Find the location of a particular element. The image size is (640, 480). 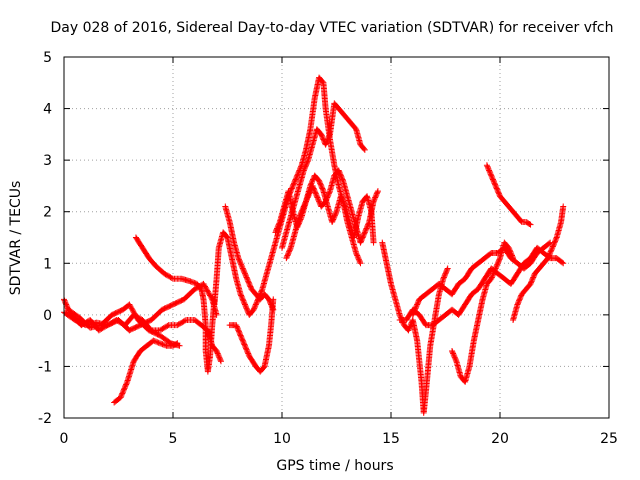

x-tick-label: 15 is located at coordinates (391, 439).